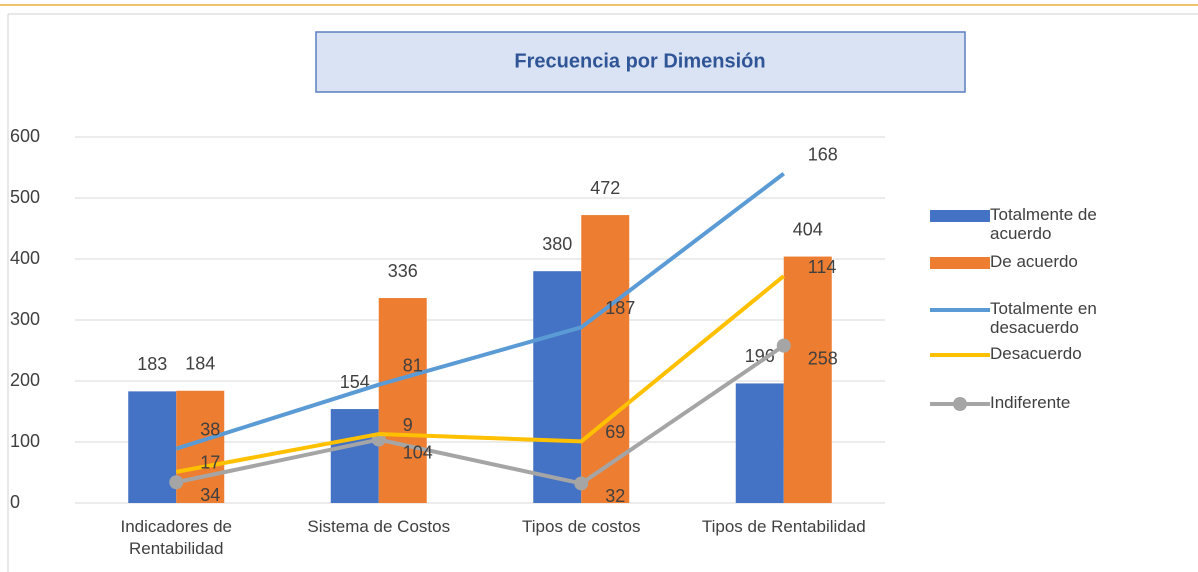 The image size is (1198, 572). I want to click on y-tick-label: 300, so click(25, 319).